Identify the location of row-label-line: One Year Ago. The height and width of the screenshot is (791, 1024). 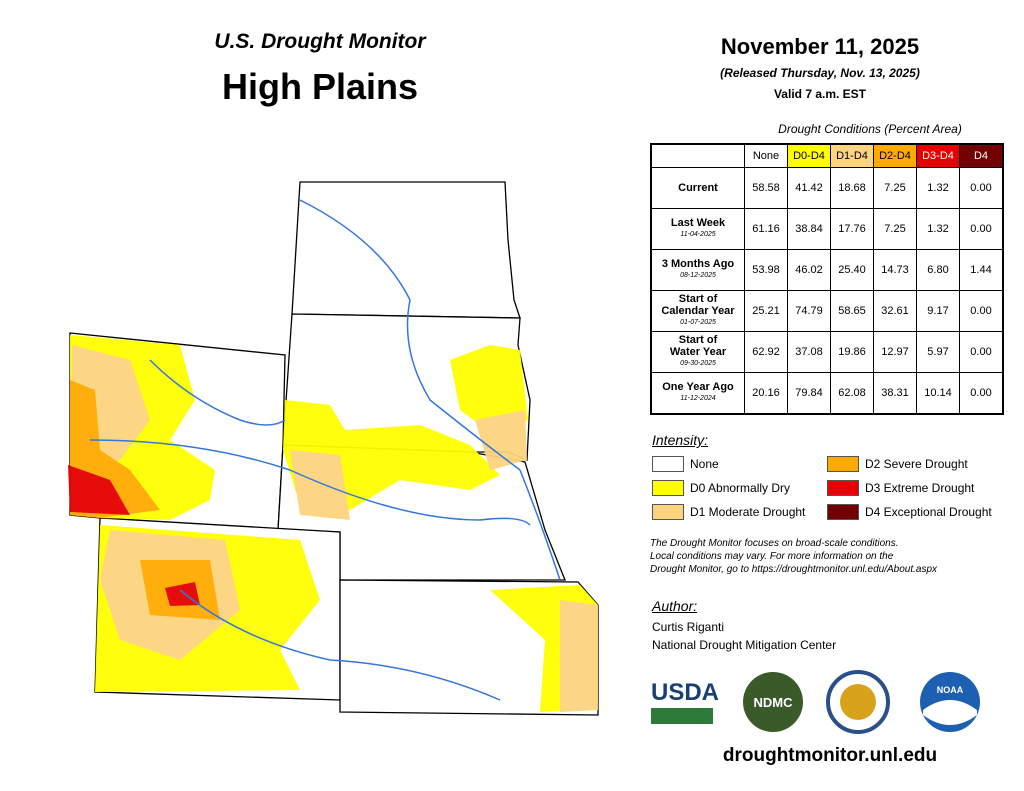
(698, 387).